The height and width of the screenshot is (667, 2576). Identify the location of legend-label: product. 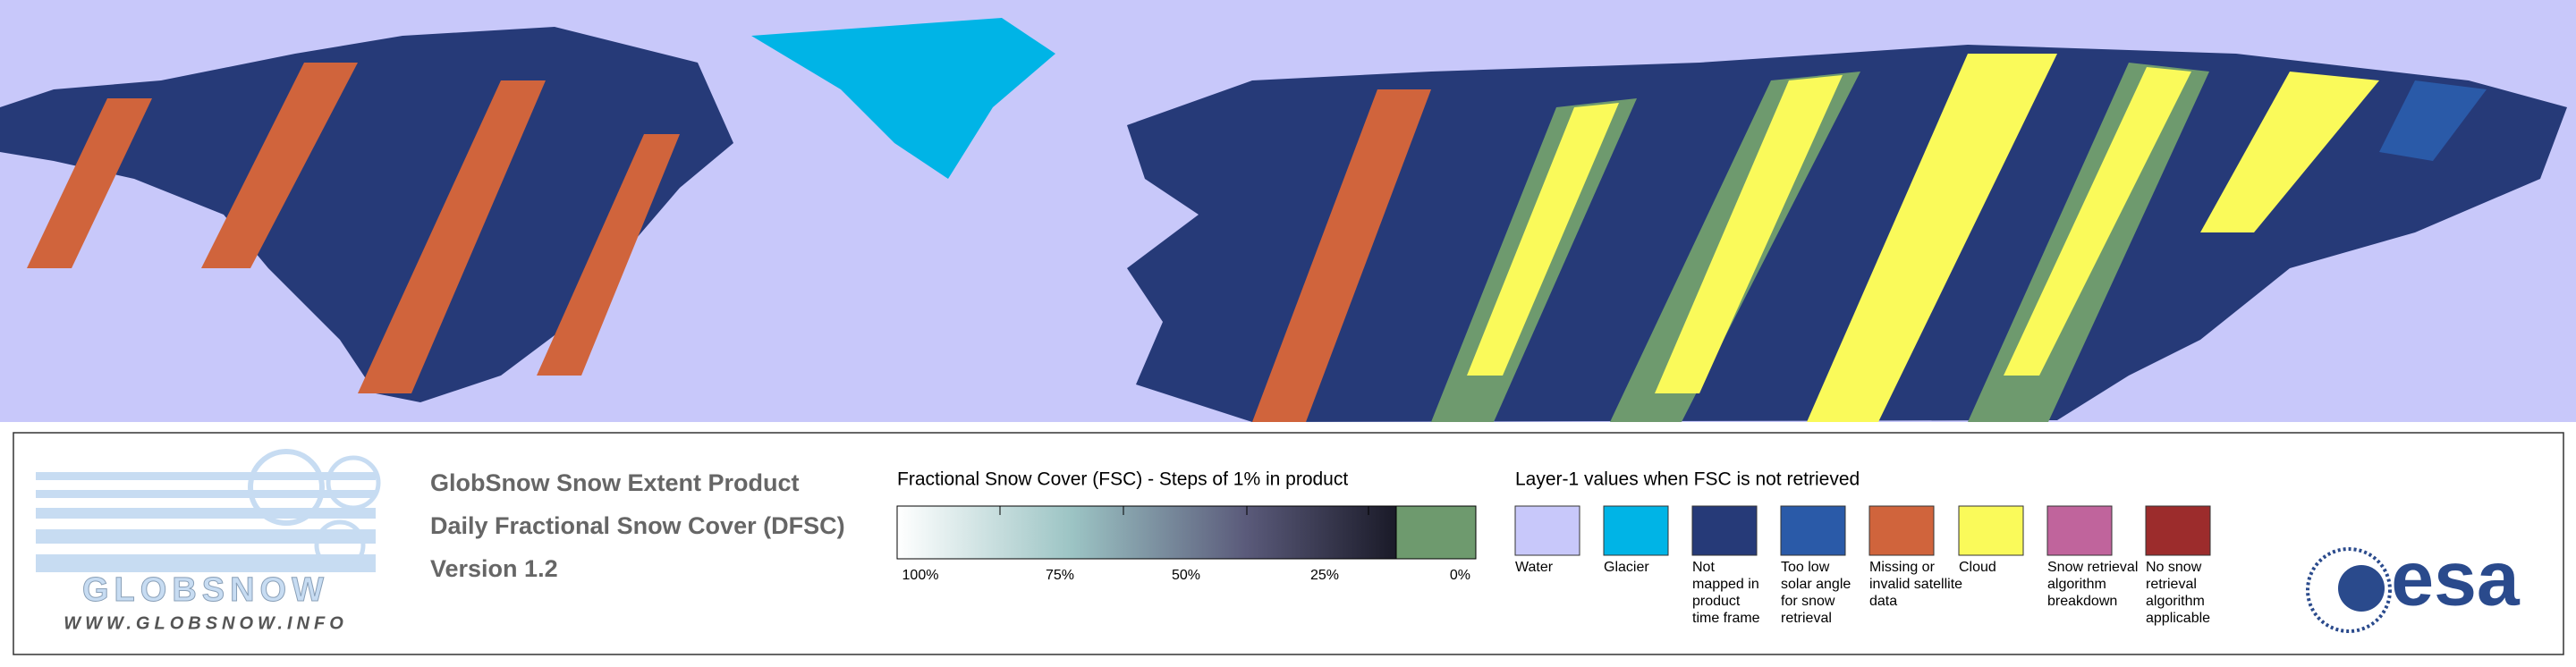
(1716, 601).